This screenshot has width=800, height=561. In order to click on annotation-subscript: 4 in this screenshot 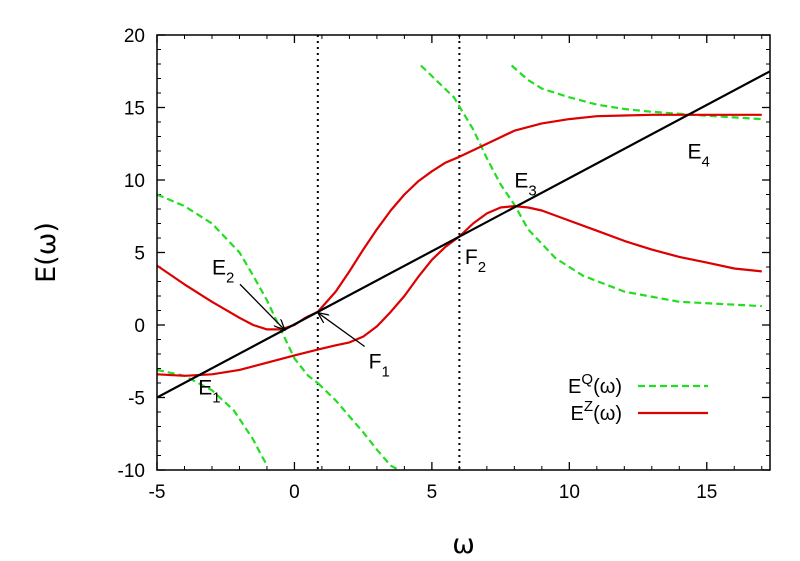, I will do `click(706, 161)`.